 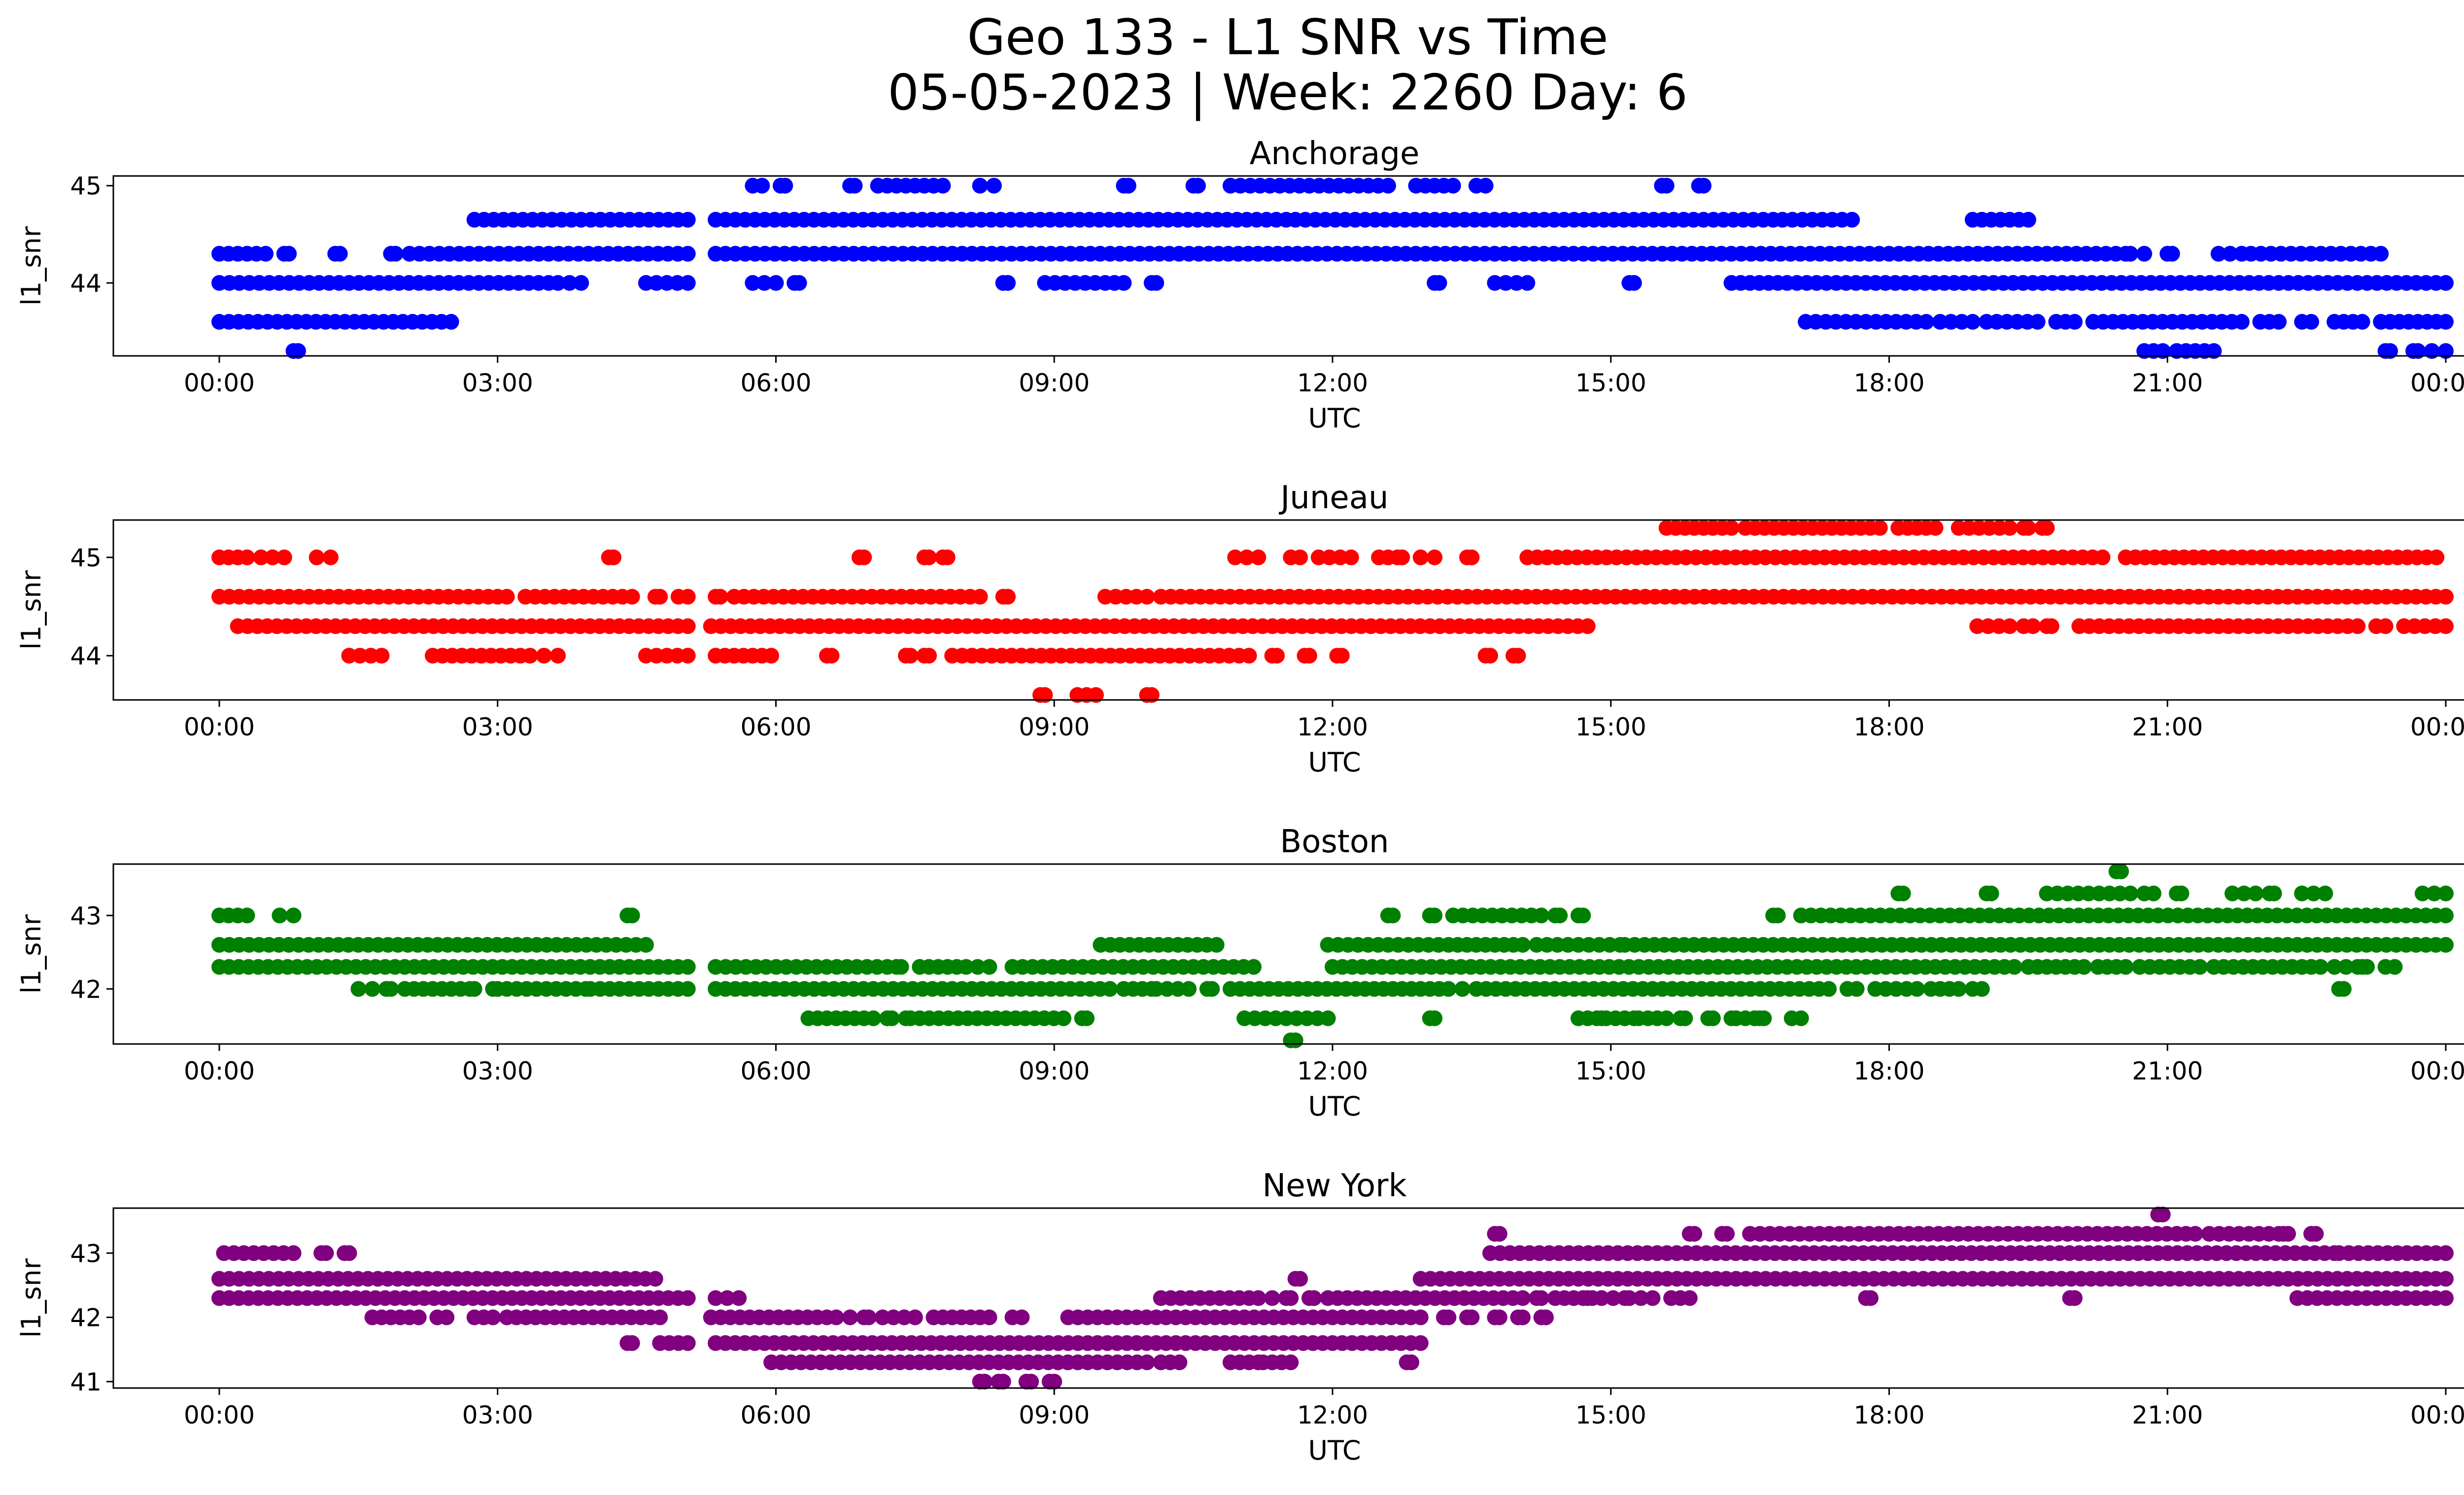 What do you see at coordinates (2385, 626) in the screenshot?
I see `data-point: 23:21 UTC, l1_snr 44.3` at bounding box center [2385, 626].